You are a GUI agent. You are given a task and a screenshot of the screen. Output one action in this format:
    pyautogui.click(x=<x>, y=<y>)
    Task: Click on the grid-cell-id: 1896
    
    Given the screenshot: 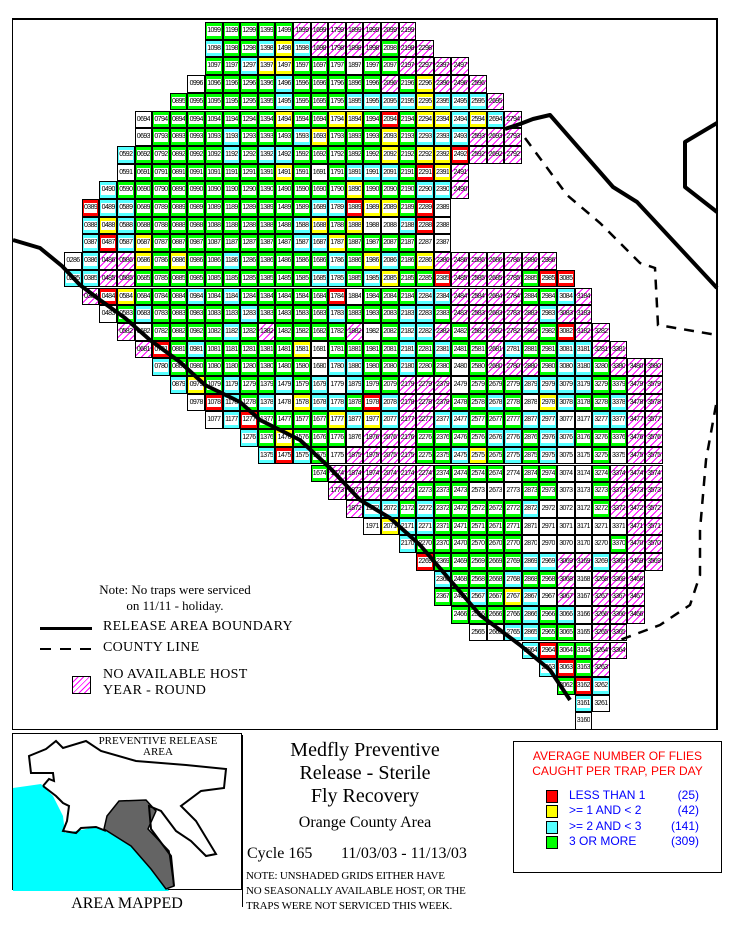 What is the action you would take?
    pyautogui.click(x=354, y=84)
    